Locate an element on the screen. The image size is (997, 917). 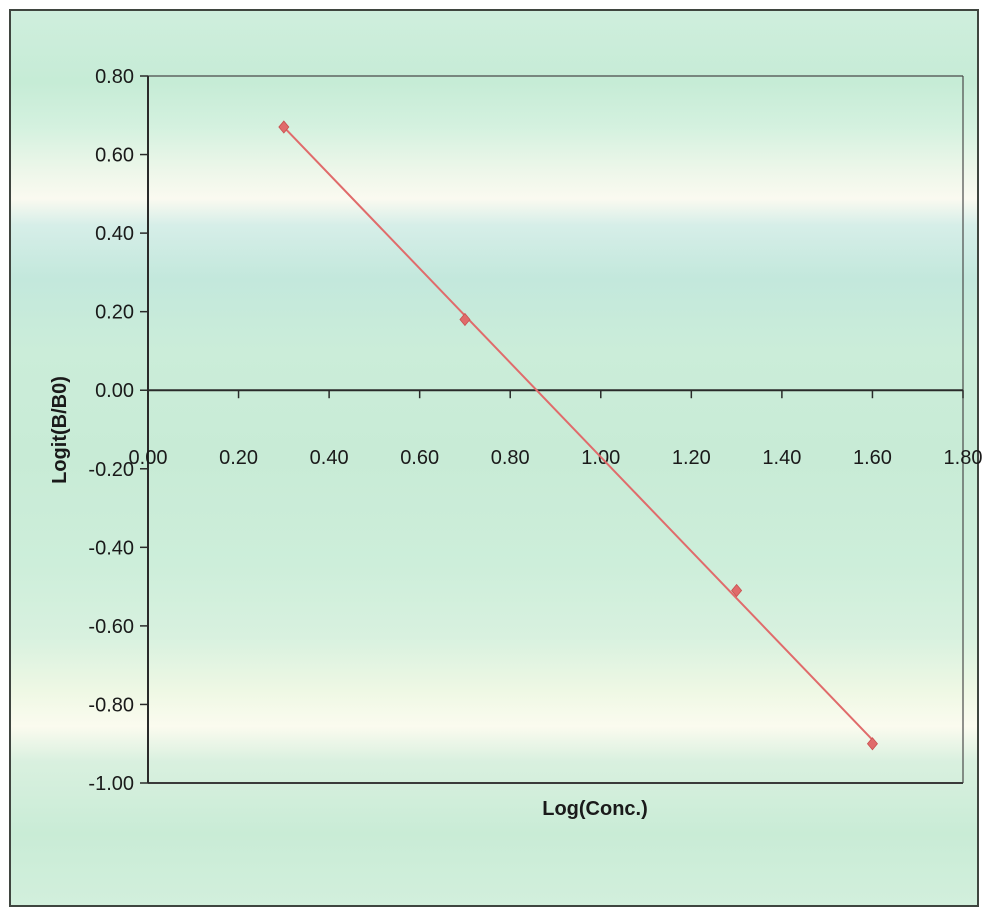
x-ticks: 0.000.200.400.600.801.001.201.401.601.80 is located at coordinates (556, 429).